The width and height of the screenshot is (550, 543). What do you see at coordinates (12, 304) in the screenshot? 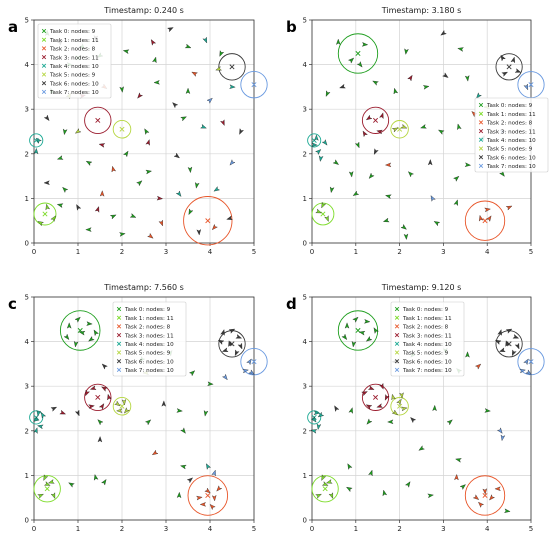
I see `panel-label: c` at bounding box center [12, 304].